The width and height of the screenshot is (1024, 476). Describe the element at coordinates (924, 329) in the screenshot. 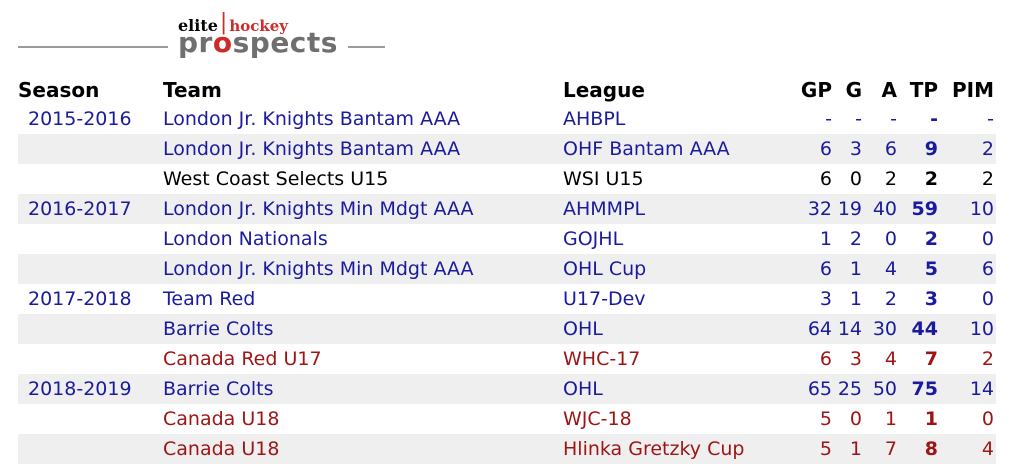

I see `tp-value: 44` at that location.